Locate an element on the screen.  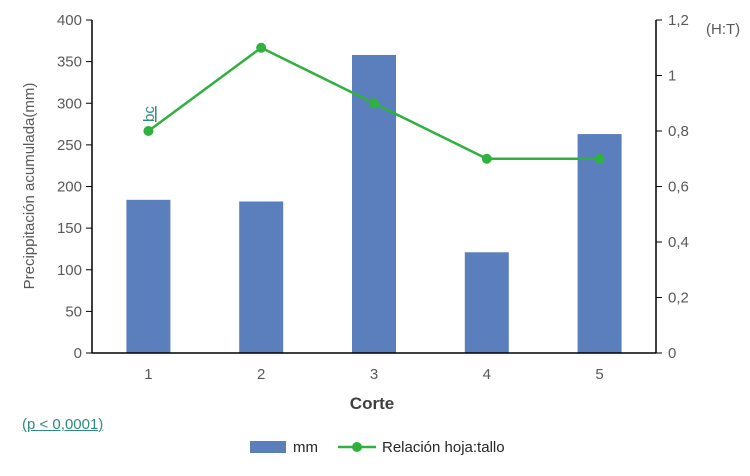
y2-tick-label: 0 is located at coordinates (672, 353).